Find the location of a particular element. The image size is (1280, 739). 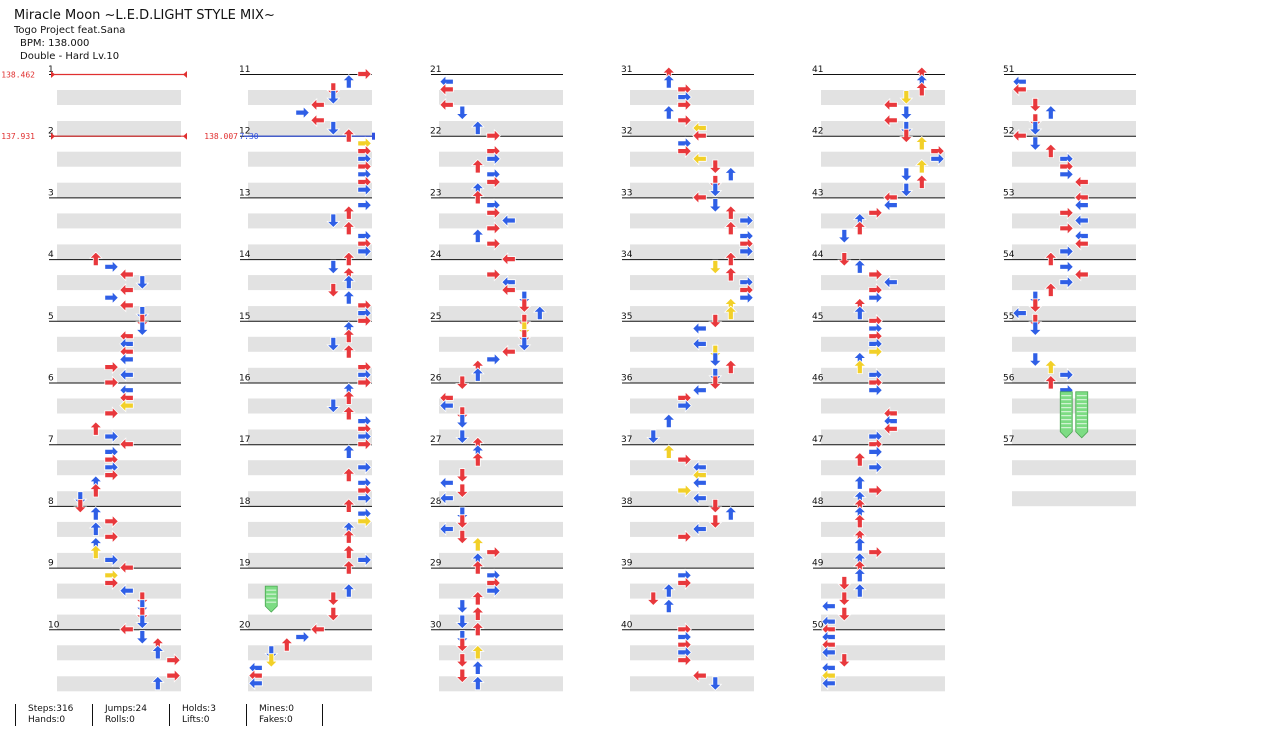

measure-number: 11 is located at coordinates (244, 70).